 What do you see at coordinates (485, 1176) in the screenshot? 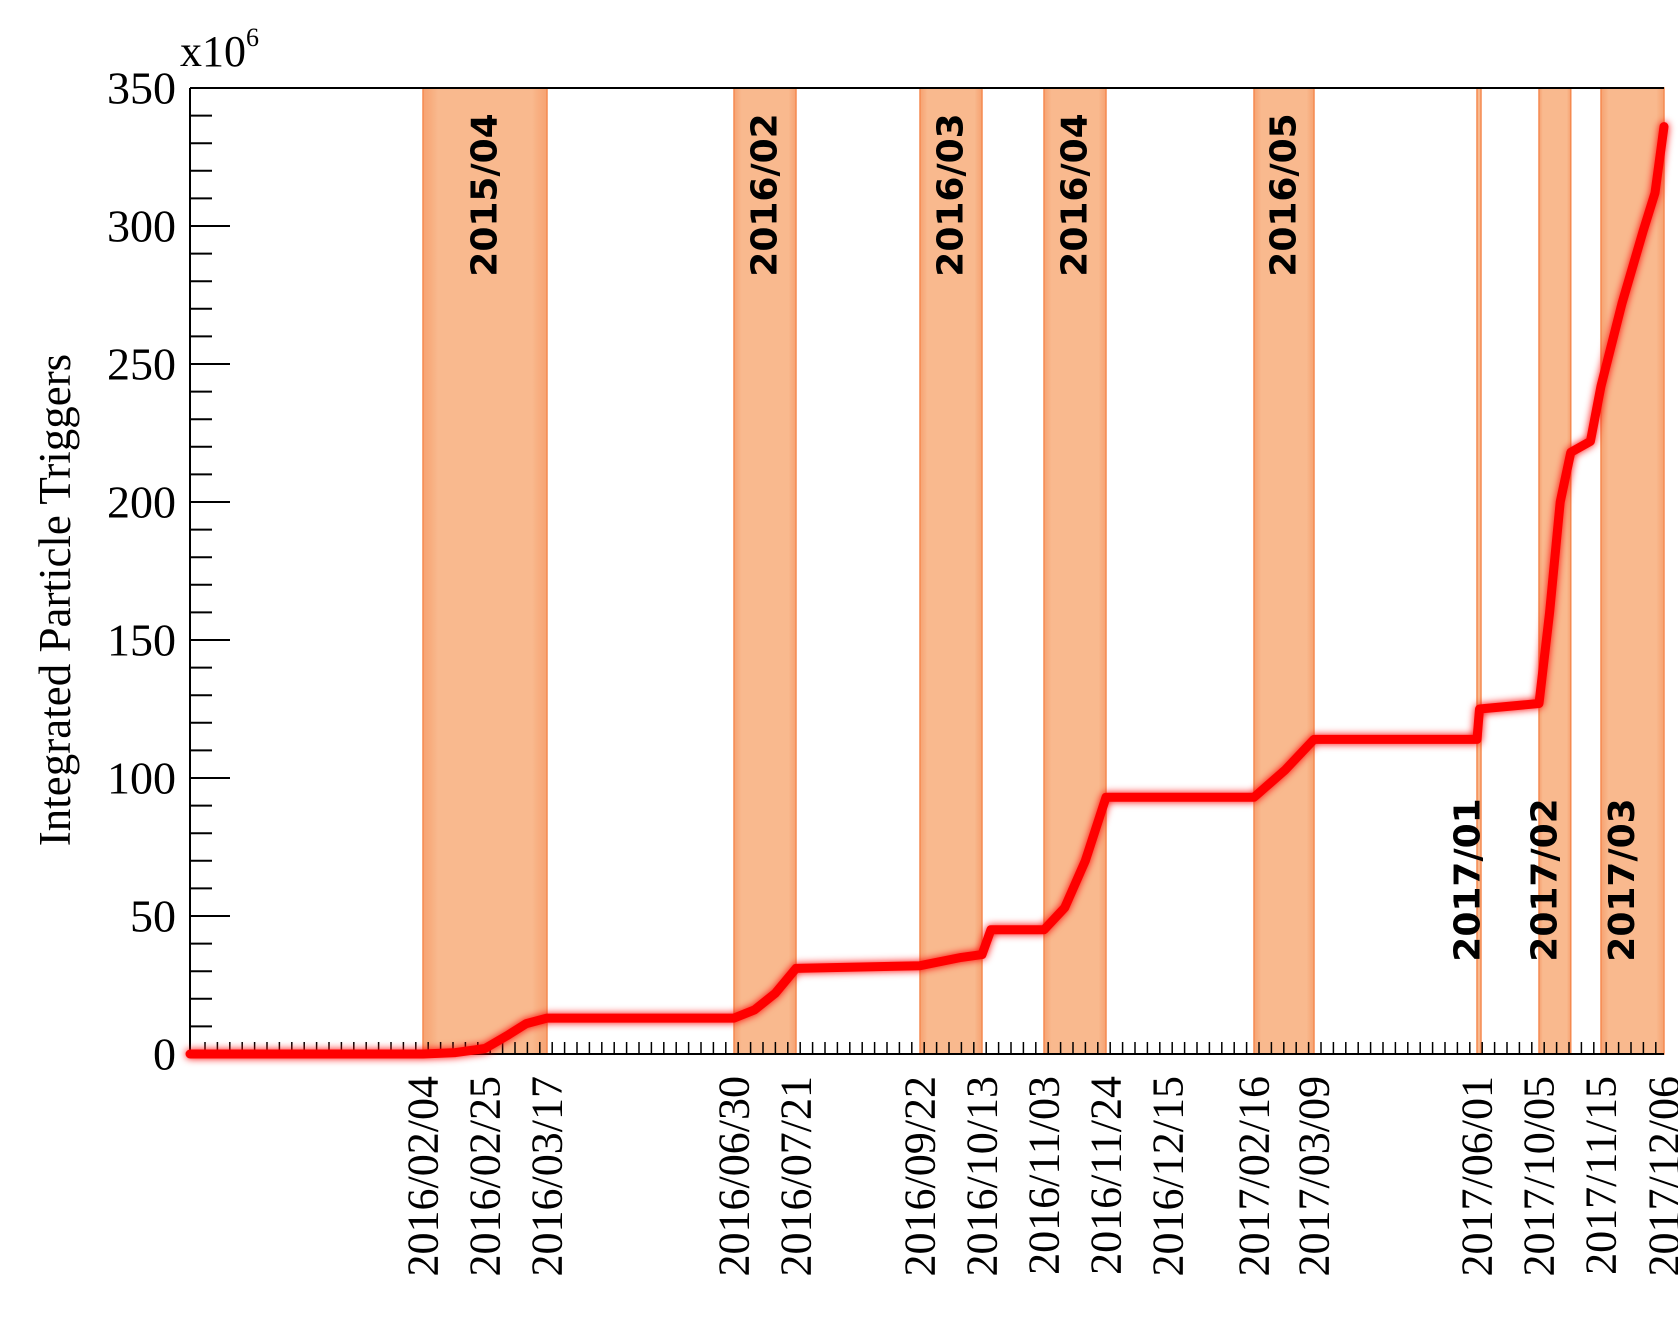
I see `x-tick-label: 2016/02/25` at bounding box center [485, 1176].